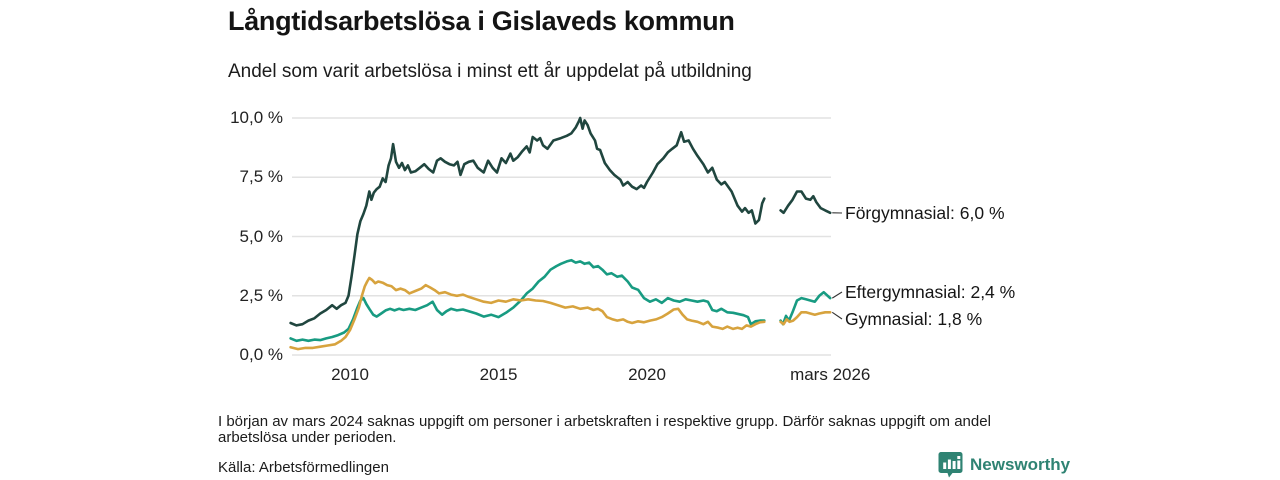  Describe the element at coordinates (837, 315) in the screenshot. I see `label-connector-gymnasial` at that location.